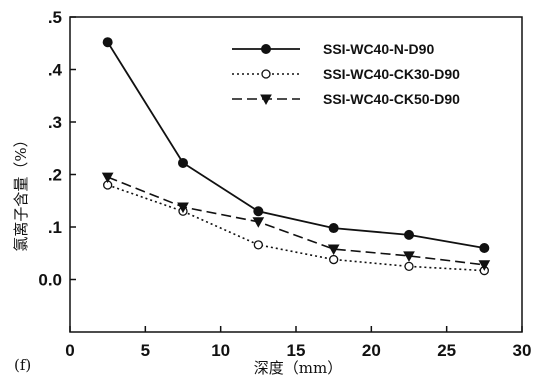  I want to click on x-tick-label: 5, so click(145, 350).